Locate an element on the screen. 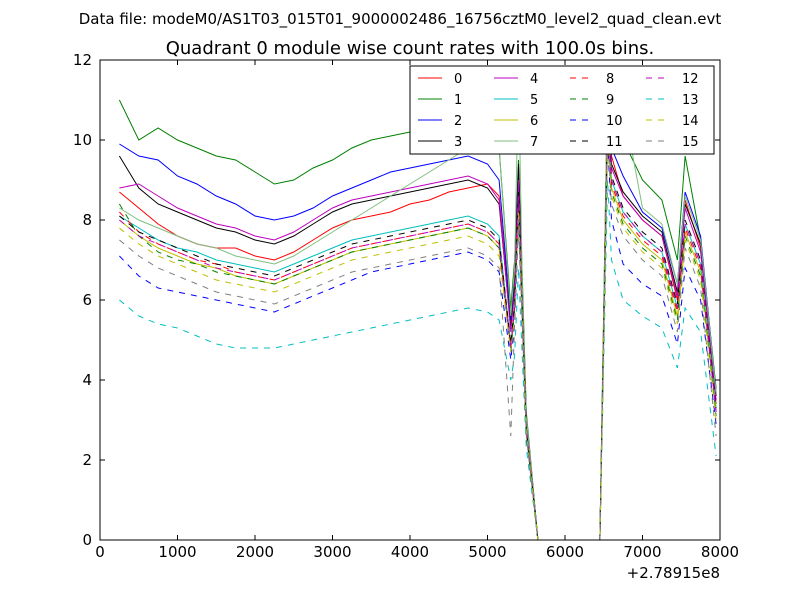 This screenshot has height=600, width=800. legend-box is located at coordinates (562, 110).